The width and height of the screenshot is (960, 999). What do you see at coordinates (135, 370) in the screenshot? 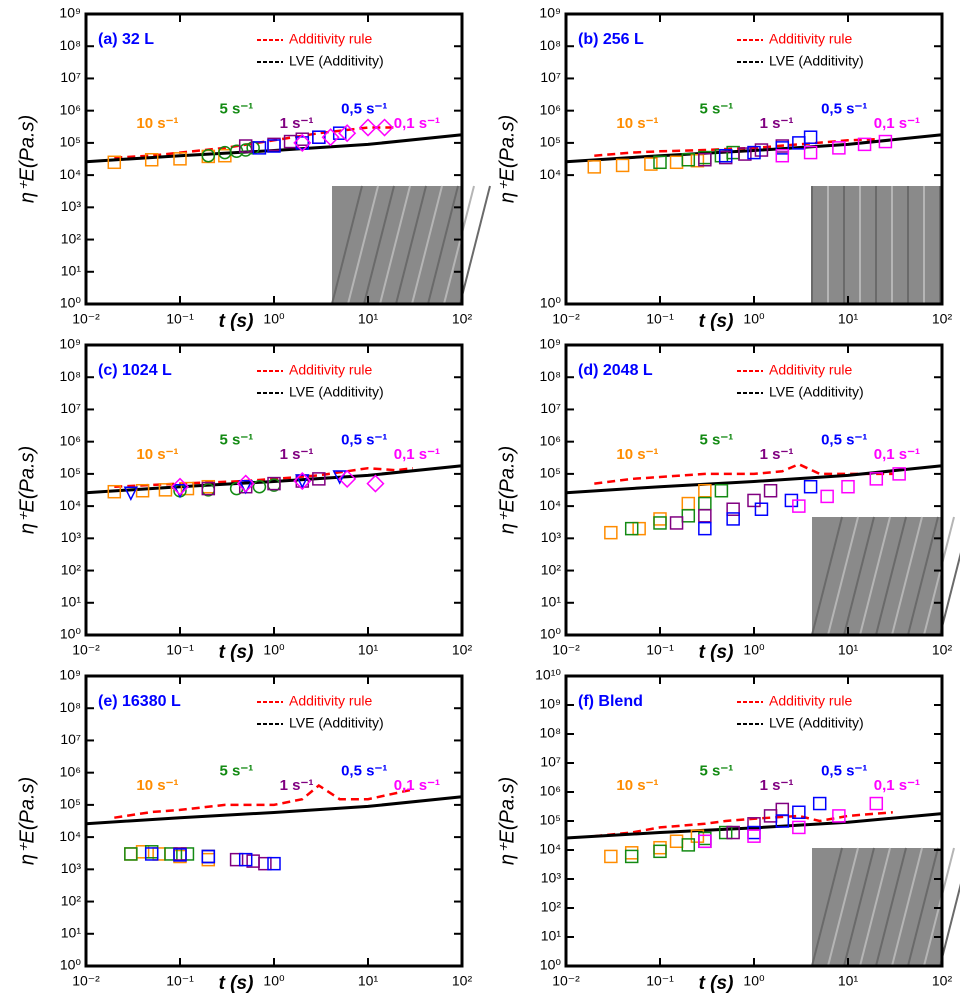
I see `panel-title: (c) 1024 L` at bounding box center [135, 370].